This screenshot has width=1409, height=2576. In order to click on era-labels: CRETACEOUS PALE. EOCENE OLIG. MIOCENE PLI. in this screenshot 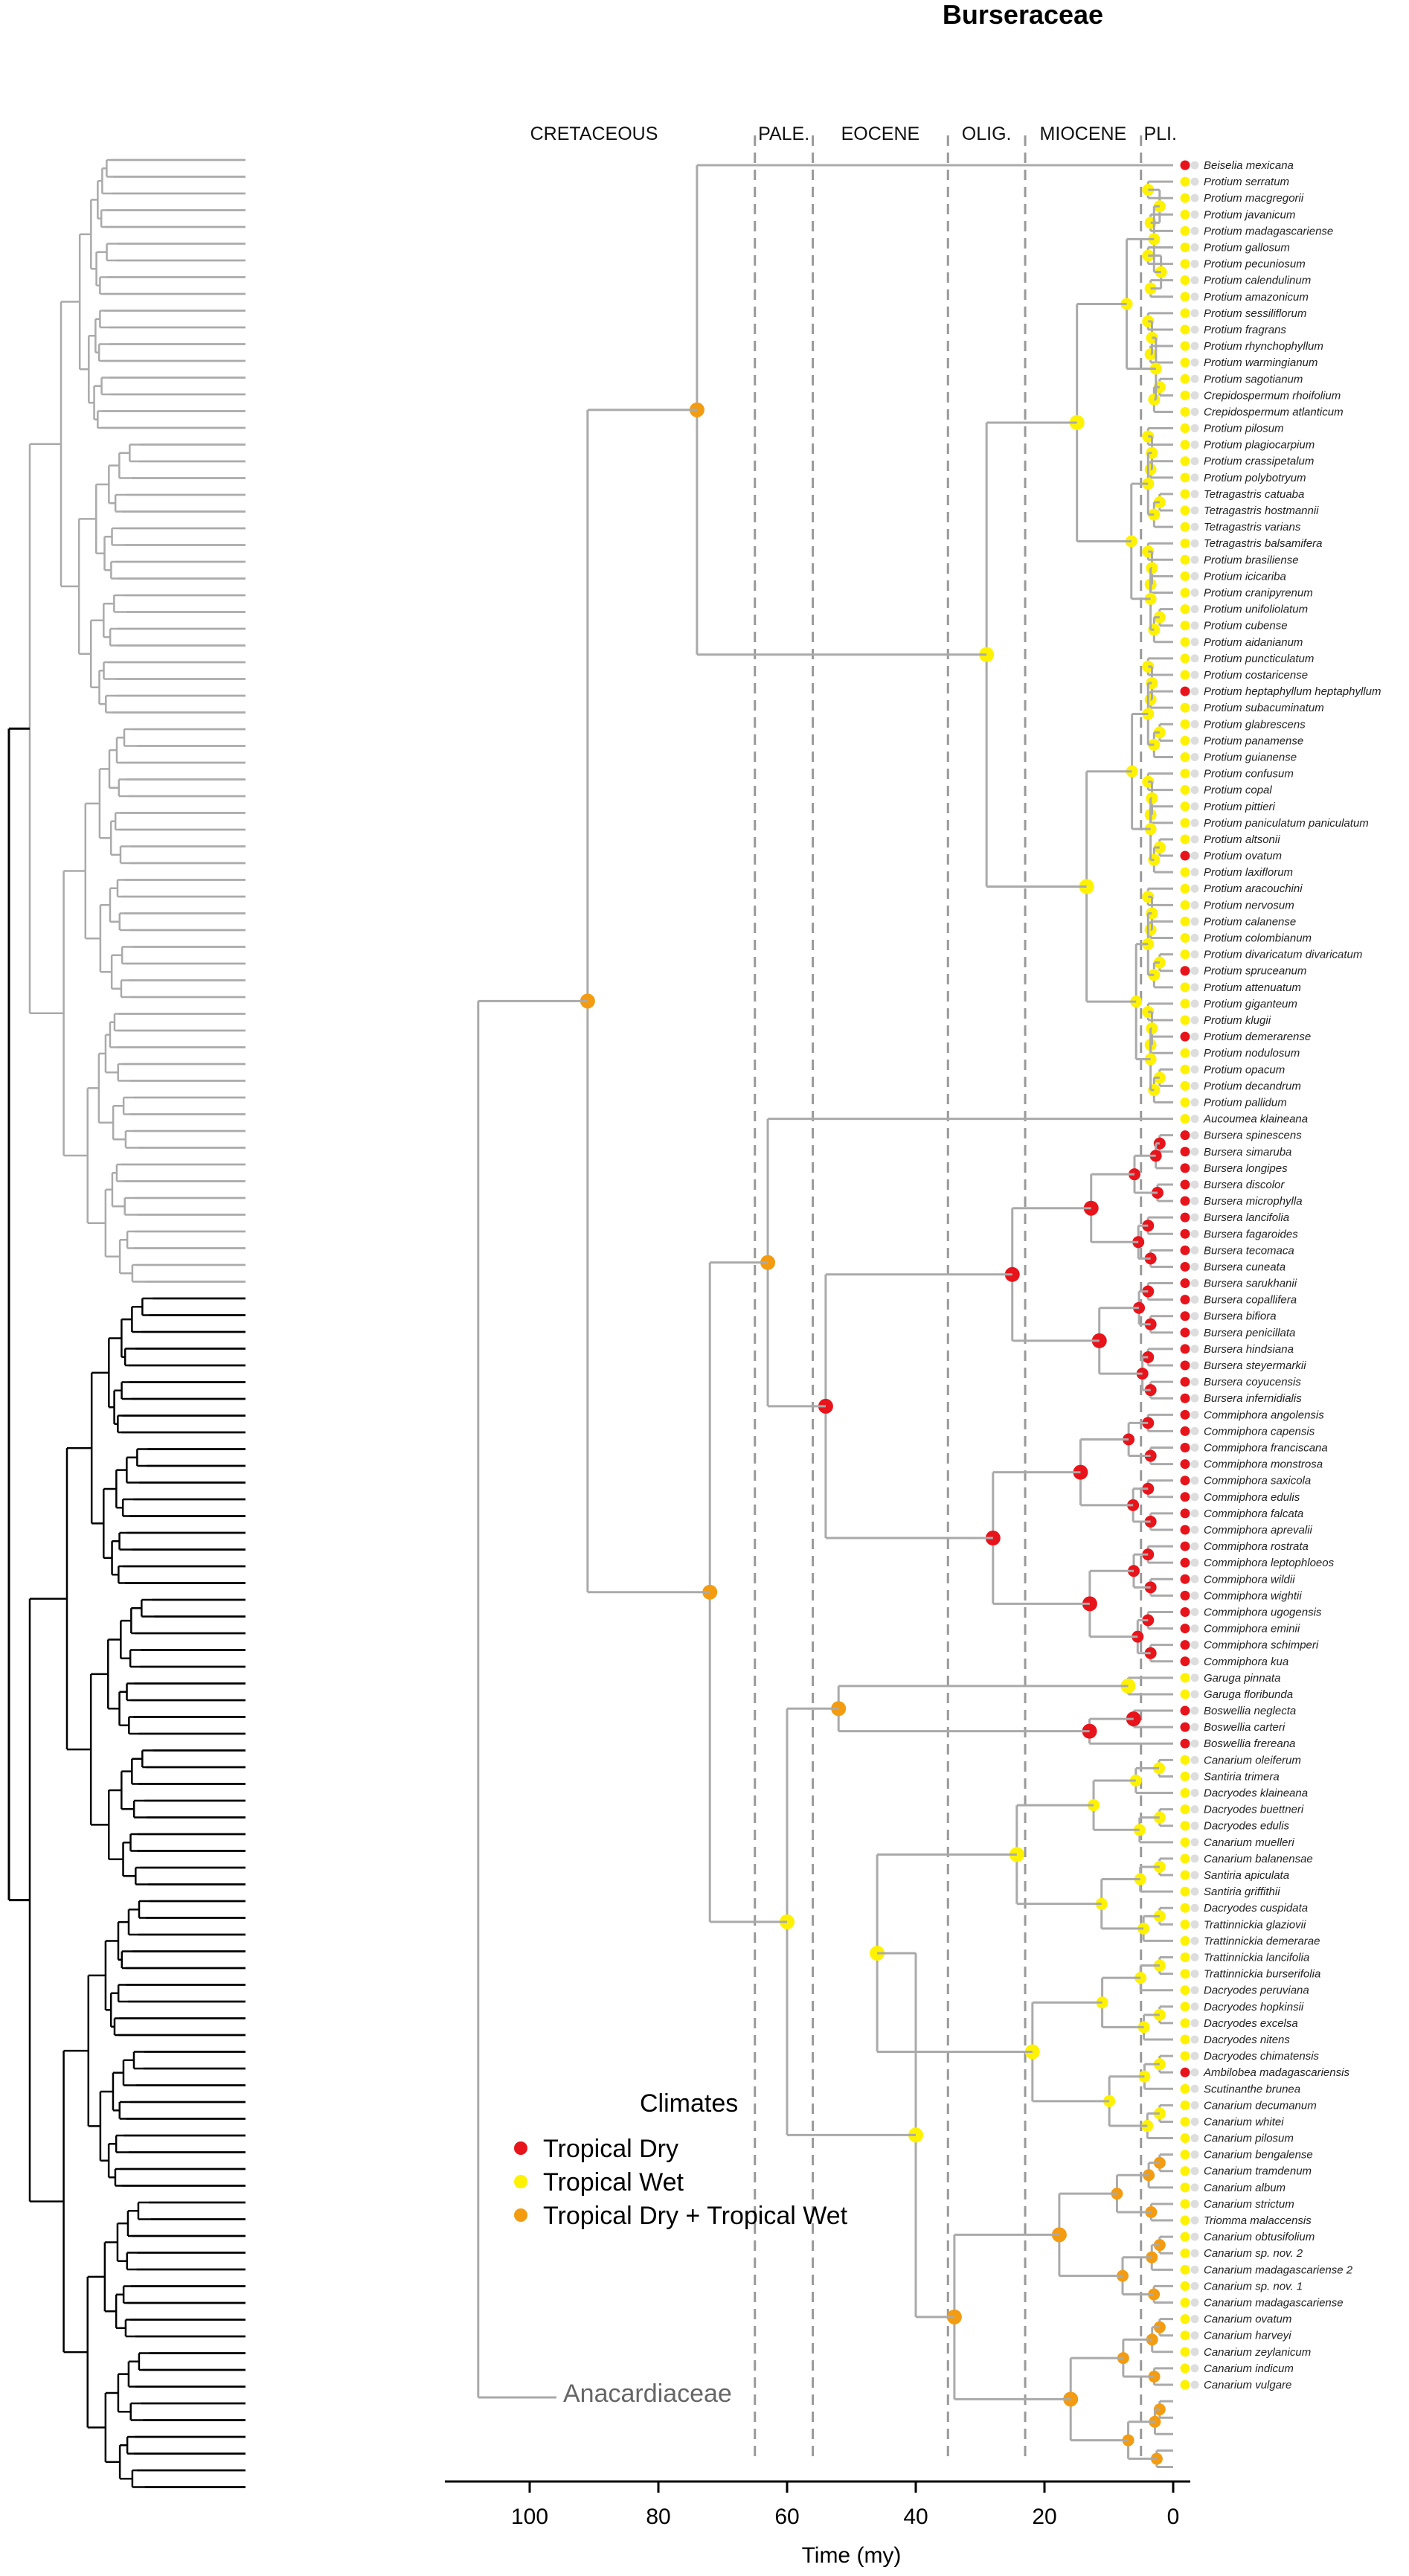, I will do `click(854, 134)`.